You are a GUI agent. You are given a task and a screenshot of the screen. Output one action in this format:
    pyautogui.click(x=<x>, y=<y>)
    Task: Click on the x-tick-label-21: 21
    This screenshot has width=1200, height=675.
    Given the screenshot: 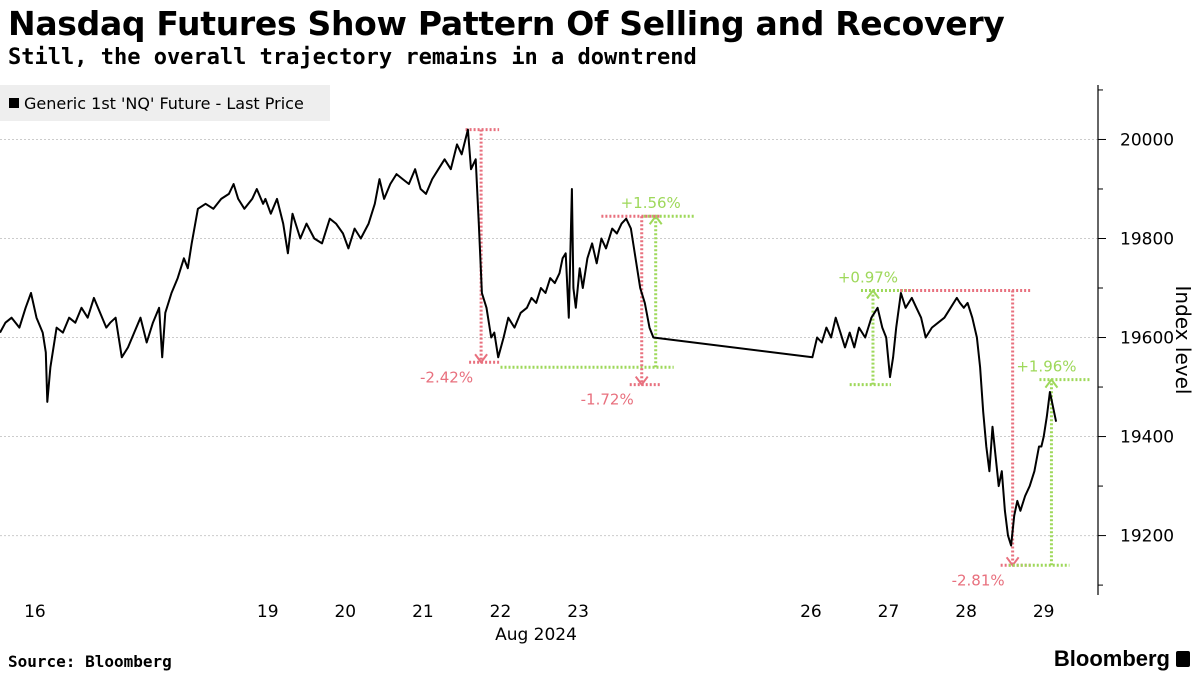 What is the action you would take?
    pyautogui.click(x=423, y=612)
    